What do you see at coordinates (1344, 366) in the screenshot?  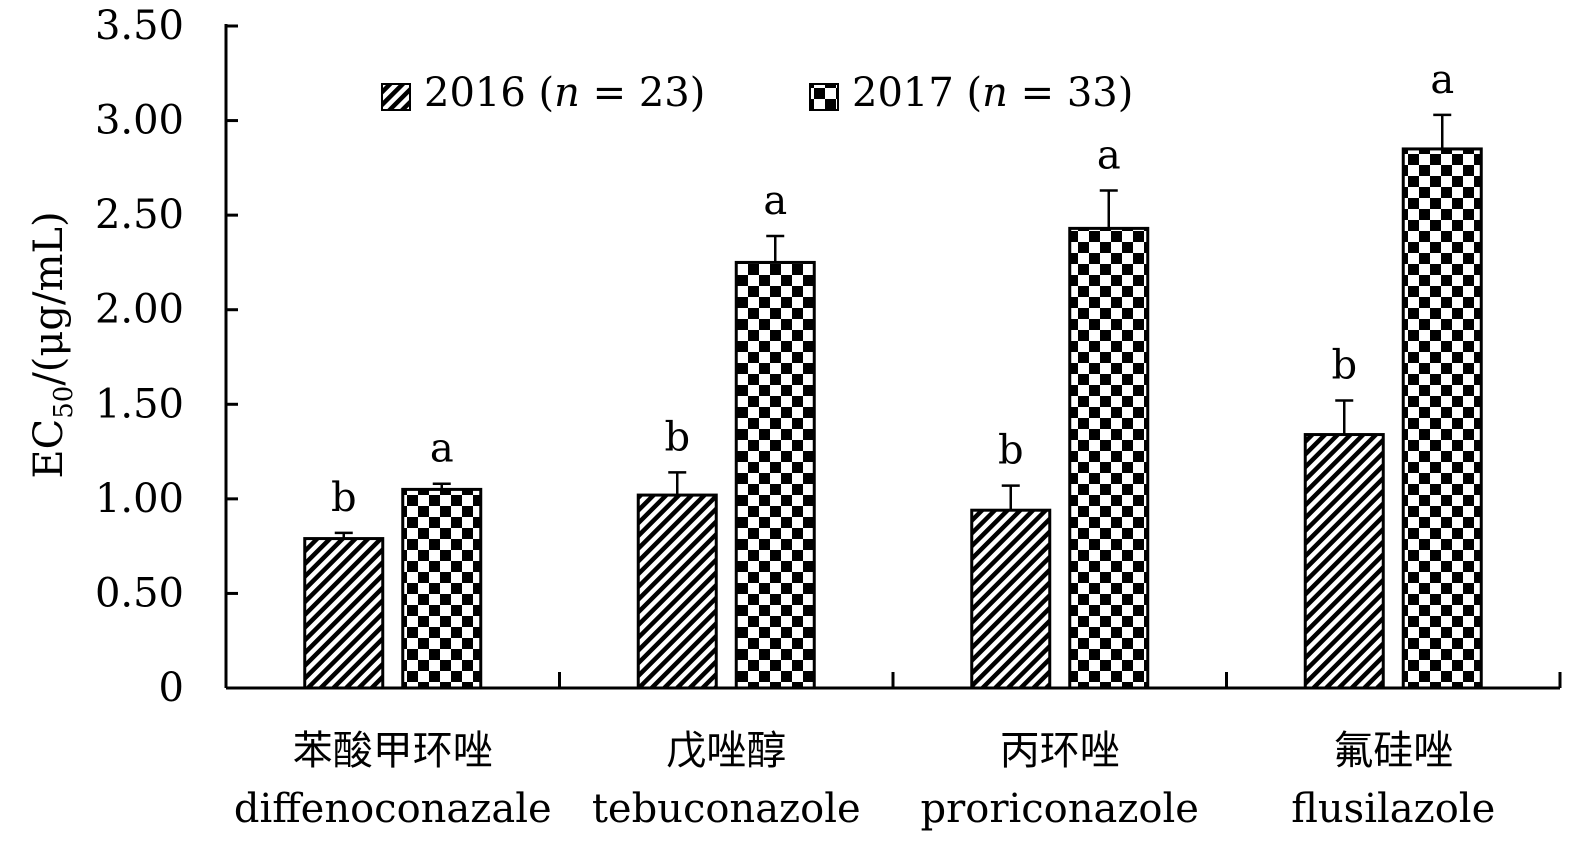 I see `significance-label-2016-4: b` at bounding box center [1344, 366].